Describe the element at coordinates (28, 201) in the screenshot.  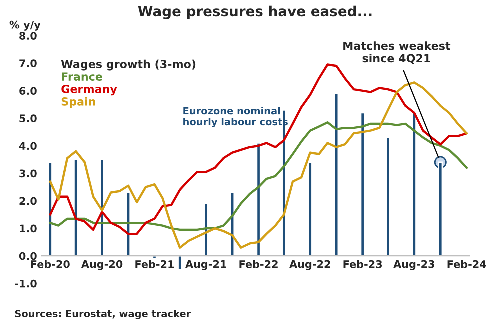
I see `y-tick-label: 2.0` at that location.